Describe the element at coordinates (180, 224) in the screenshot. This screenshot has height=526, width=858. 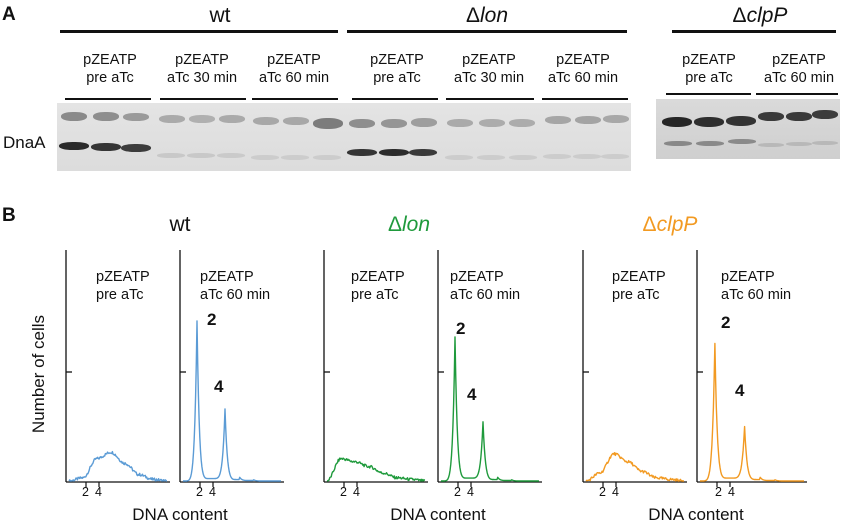
I see `genotype-wt-b: wt` at that location.